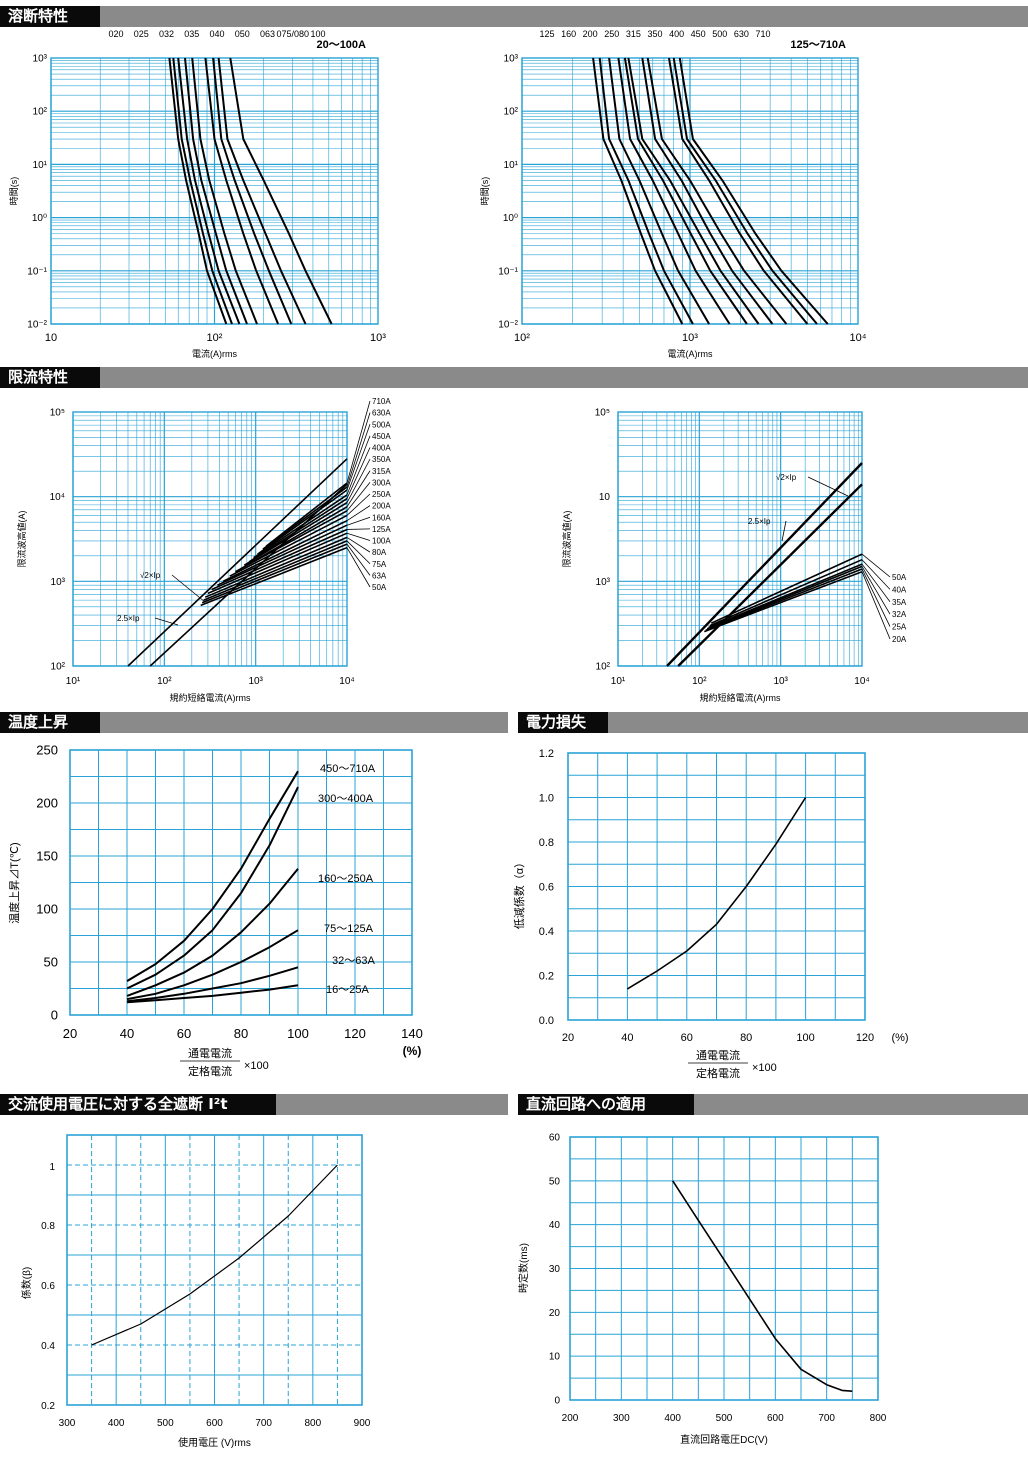 The height and width of the screenshot is (1460, 1028). What do you see at coordinates (773, 722) in the screenshot?
I see `section-header-power: 電力損失` at bounding box center [773, 722].